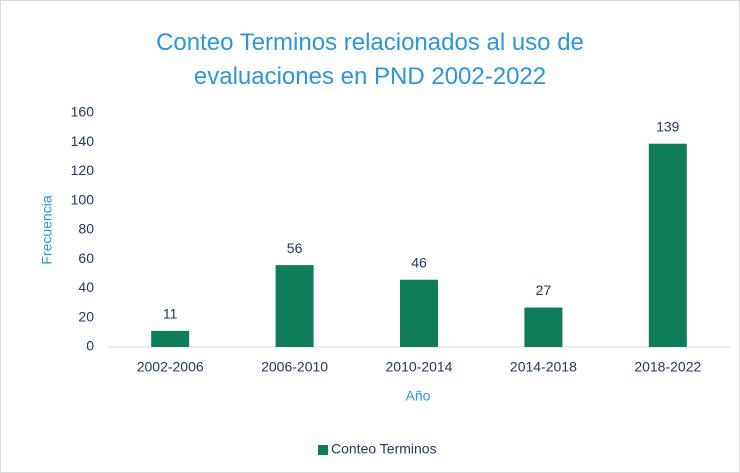 Image resolution: width=740 pixels, height=473 pixels. What do you see at coordinates (295, 248) in the screenshot?
I see `data-label: 56` at bounding box center [295, 248].